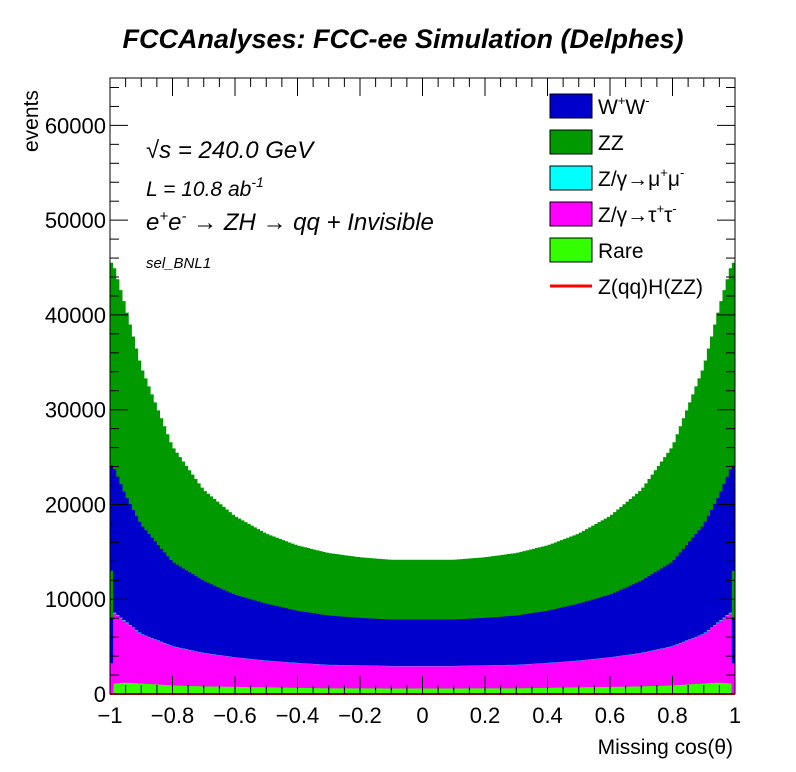 Image resolution: width=796 pixels, height=772 pixels. Describe the element at coordinates (172, 715) in the screenshot. I see `x-tick-label: −0.8` at that location.